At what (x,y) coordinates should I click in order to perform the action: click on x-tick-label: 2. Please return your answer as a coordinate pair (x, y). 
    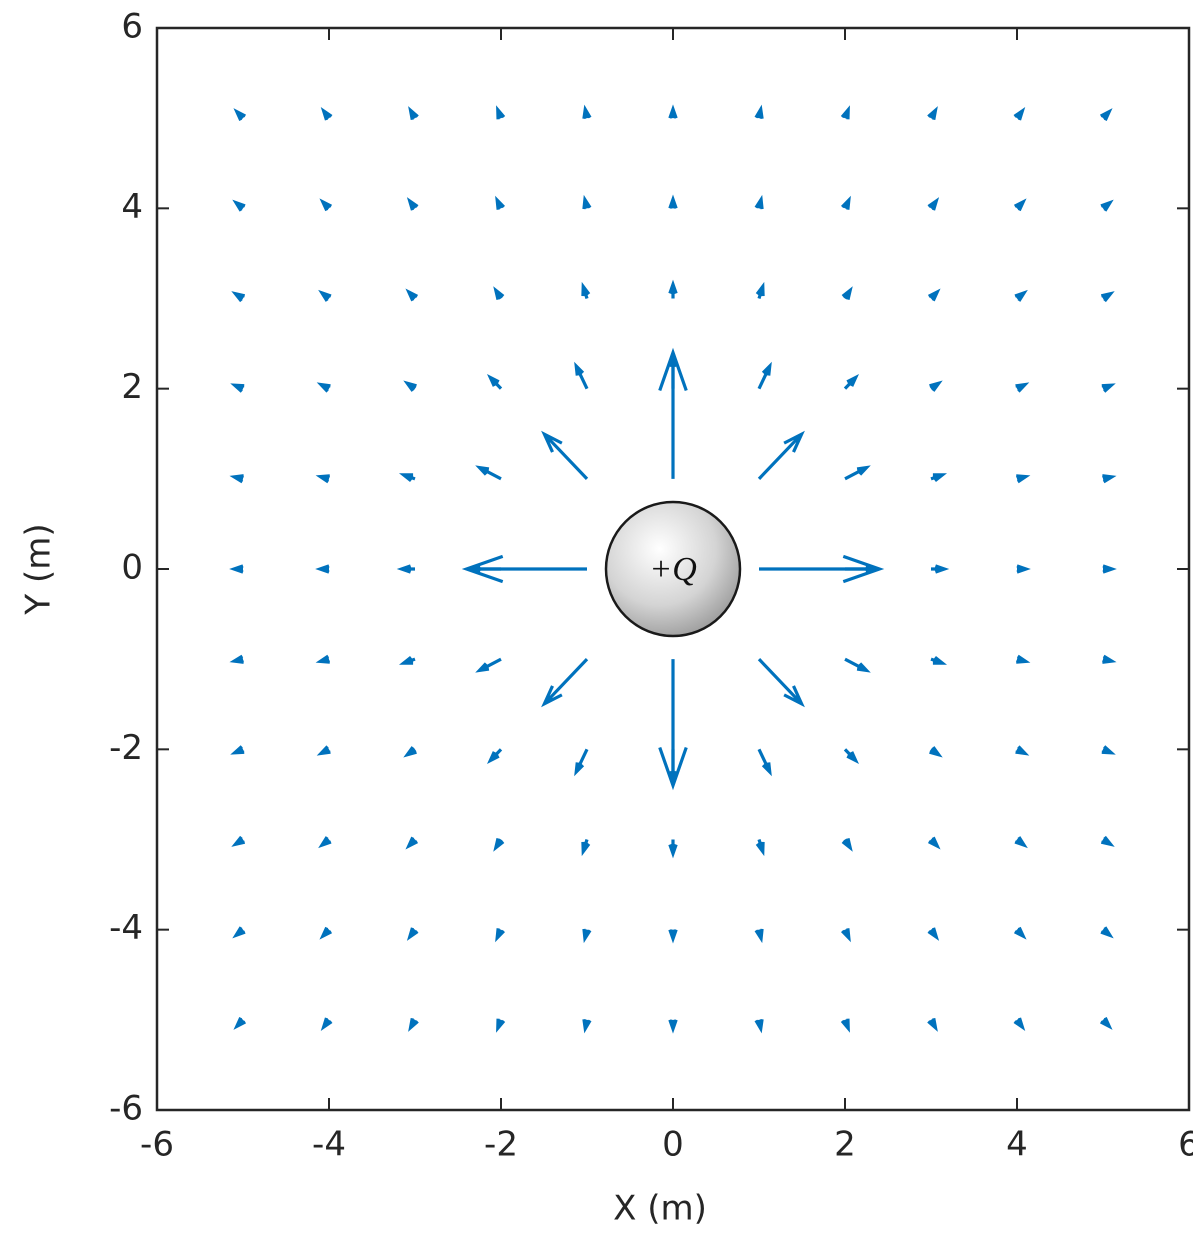
    Looking at the image, I should click on (845, 1145).